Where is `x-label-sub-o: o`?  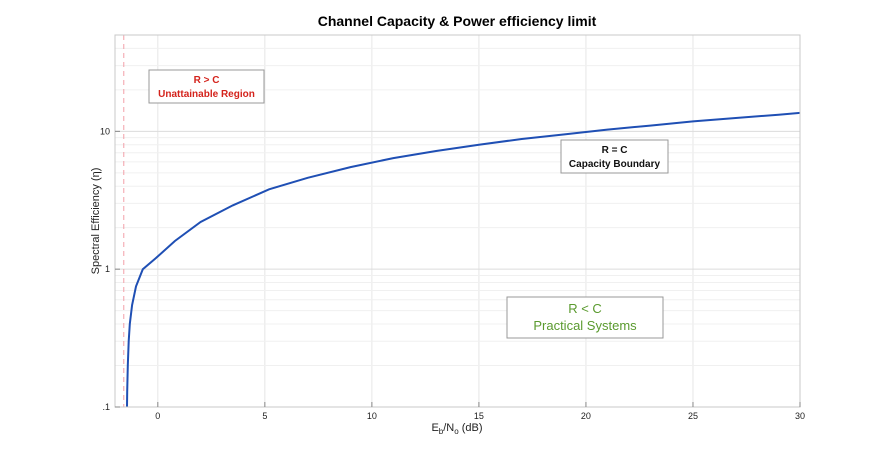 x-label-sub-o: o is located at coordinates (456, 431).